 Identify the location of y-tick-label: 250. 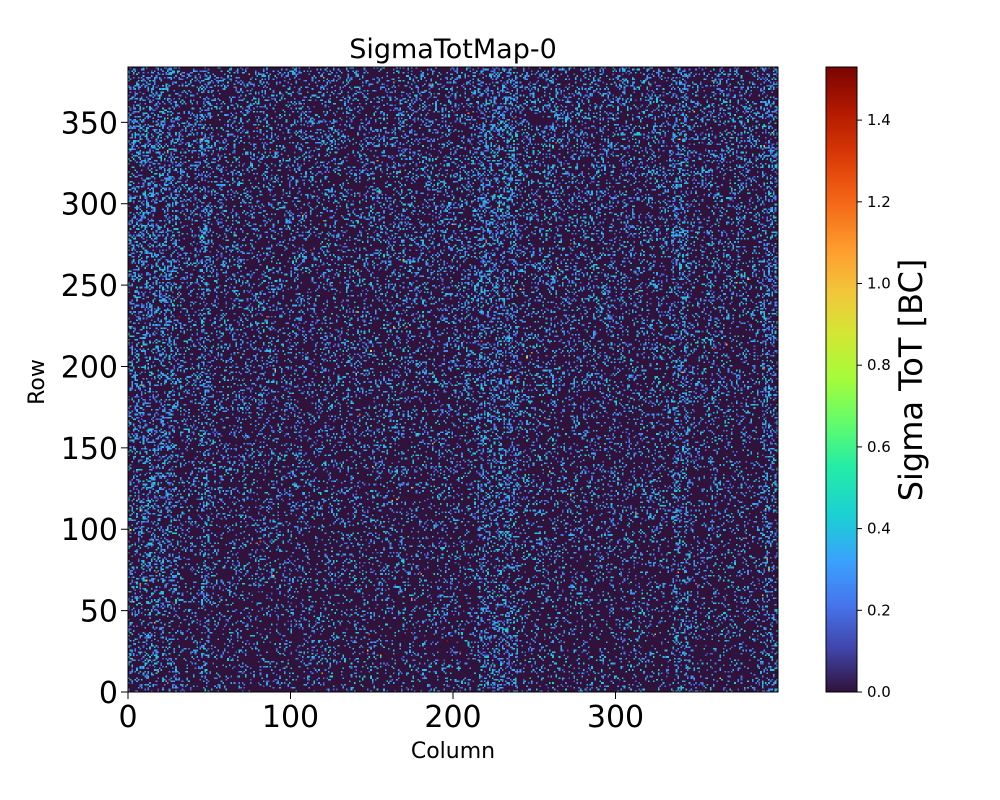
(89, 286).